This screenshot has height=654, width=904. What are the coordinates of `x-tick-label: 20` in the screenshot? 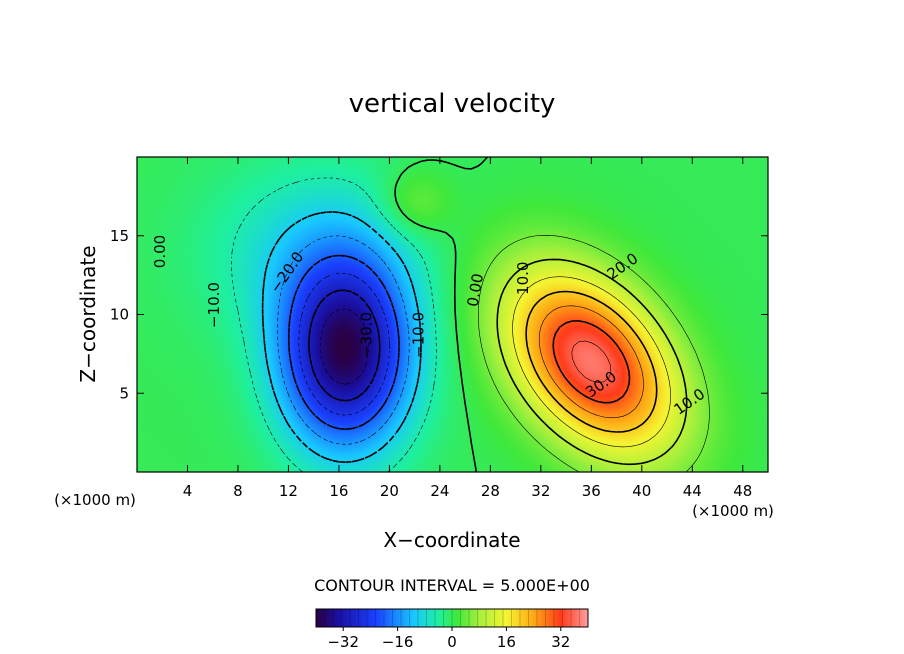 It's located at (389, 491).